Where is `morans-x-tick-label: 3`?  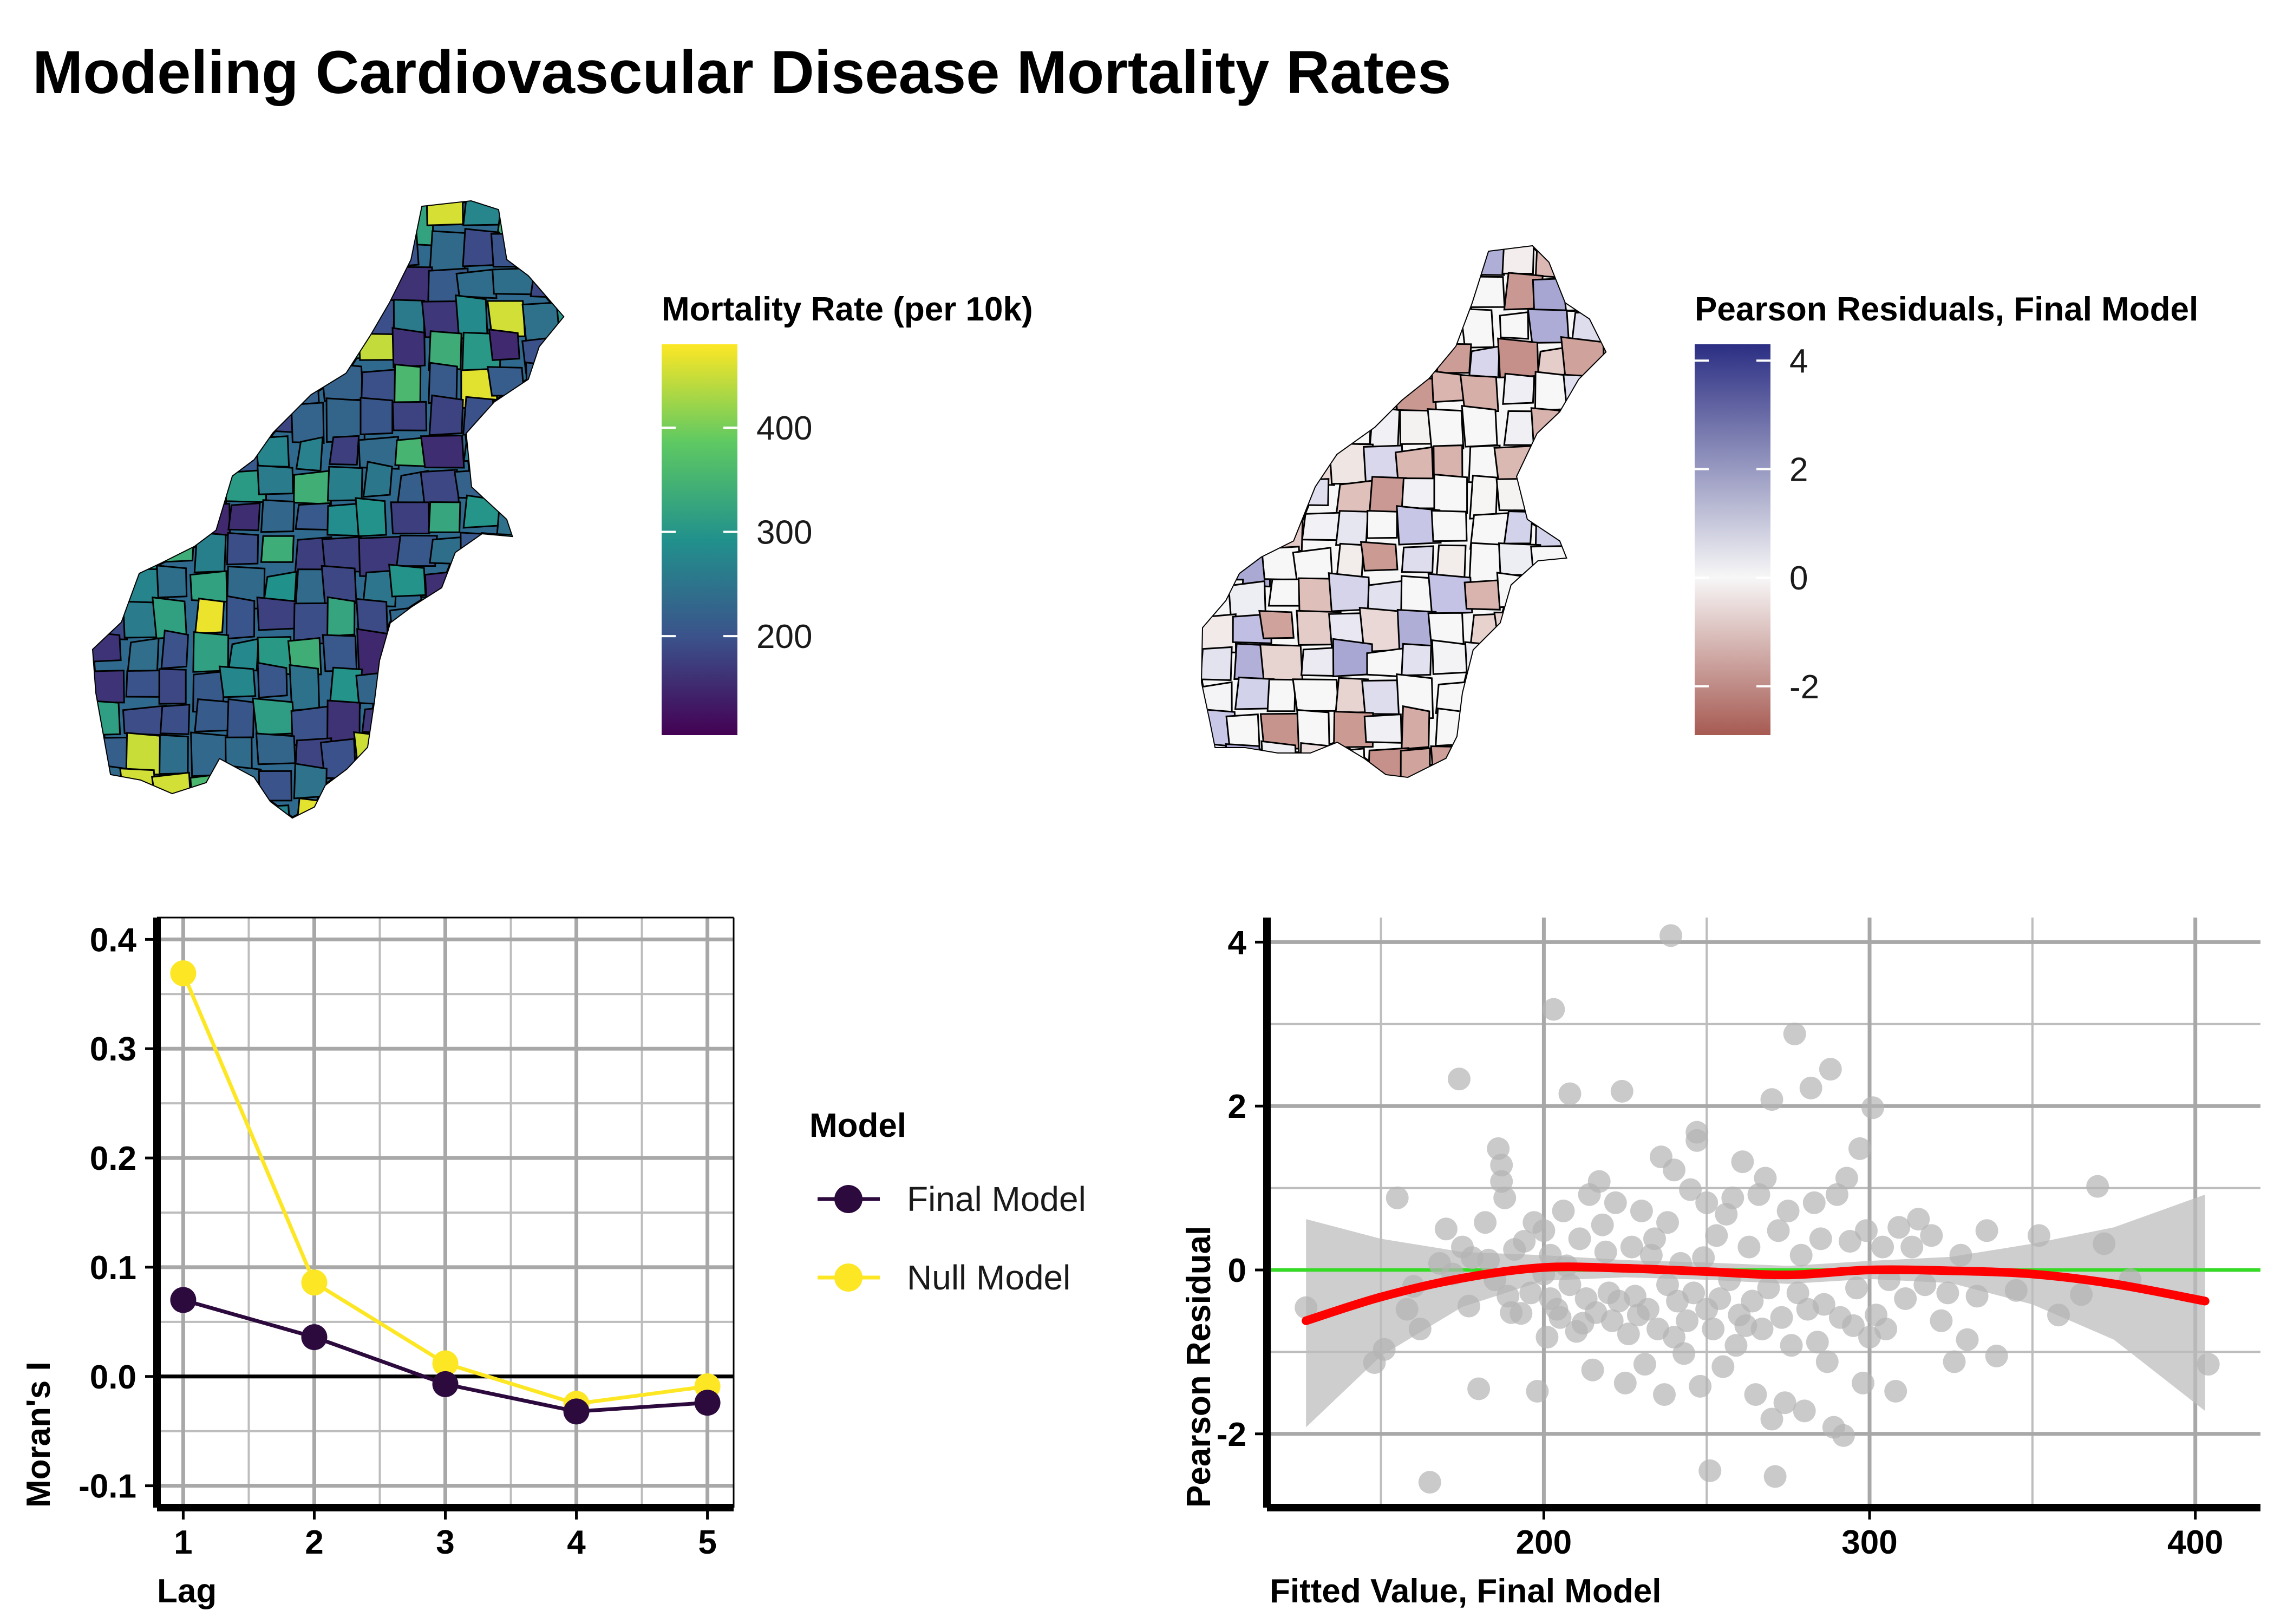 morans-x-tick-label: 3 is located at coordinates (445, 1542).